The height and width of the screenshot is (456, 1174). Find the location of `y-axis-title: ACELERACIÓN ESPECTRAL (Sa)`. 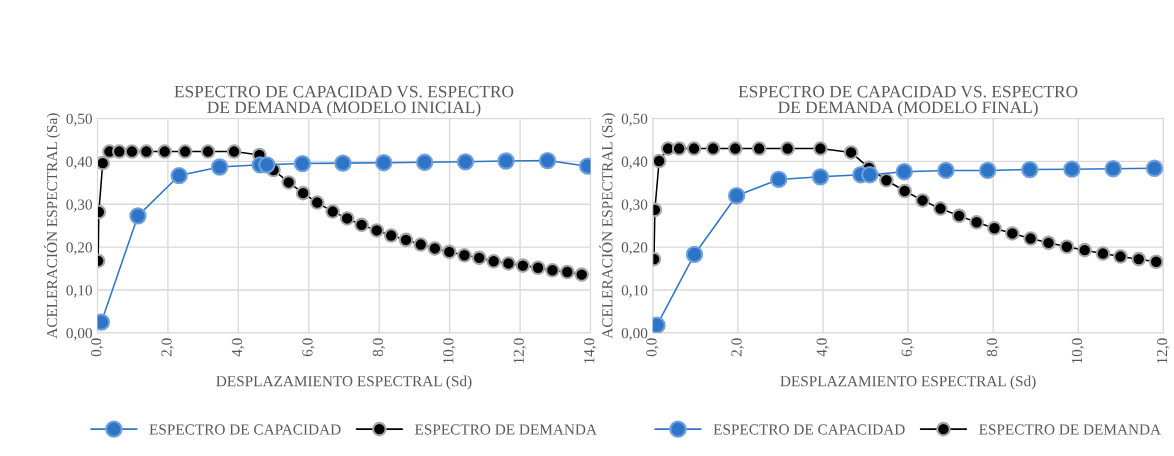

y-axis-title: ACELERACIÓN ESPECTRAL (Sa) is located at coordinates (52, 226).